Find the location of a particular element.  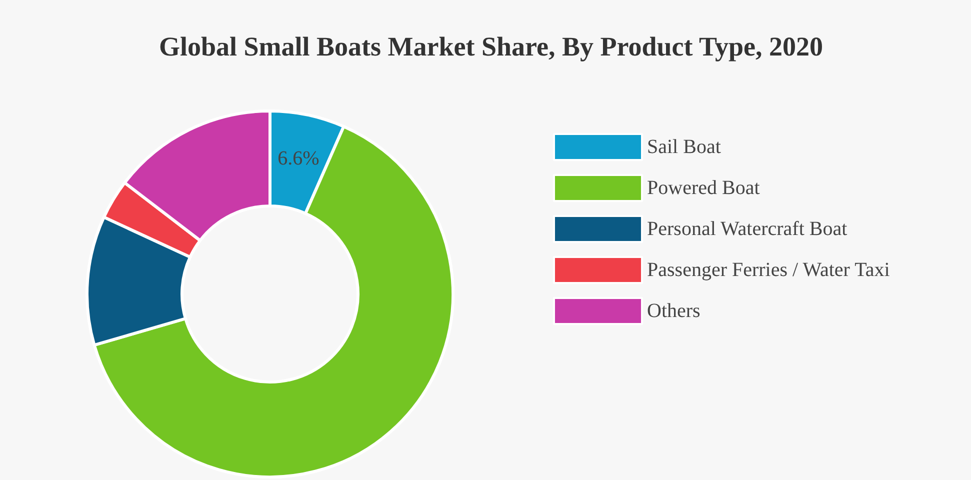

legend-label: Sail Boat is located at coordinates (684, 147).